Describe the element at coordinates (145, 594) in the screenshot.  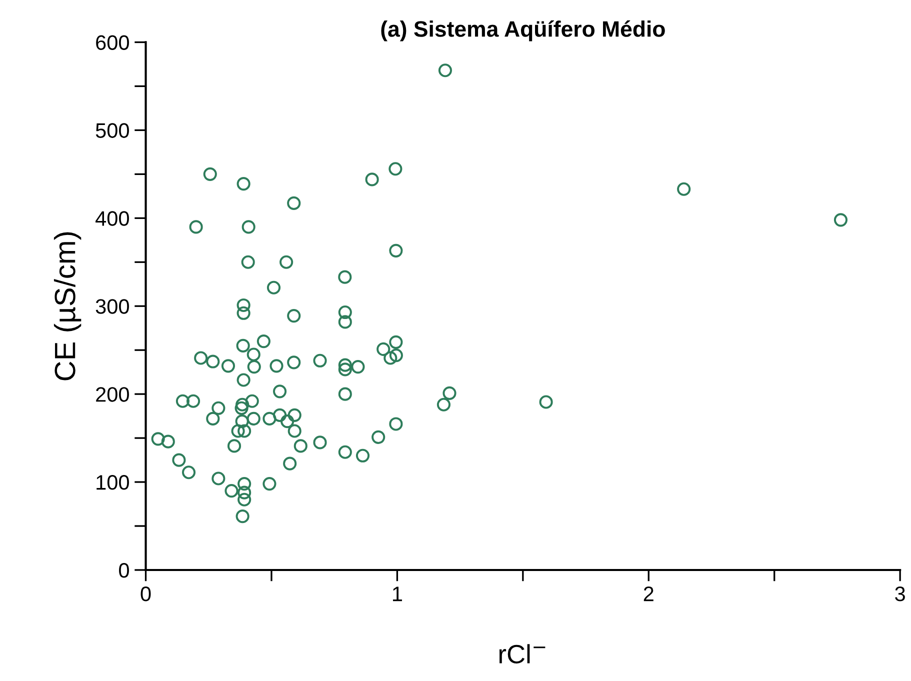
I see `x-tick-label: 0` at that location.